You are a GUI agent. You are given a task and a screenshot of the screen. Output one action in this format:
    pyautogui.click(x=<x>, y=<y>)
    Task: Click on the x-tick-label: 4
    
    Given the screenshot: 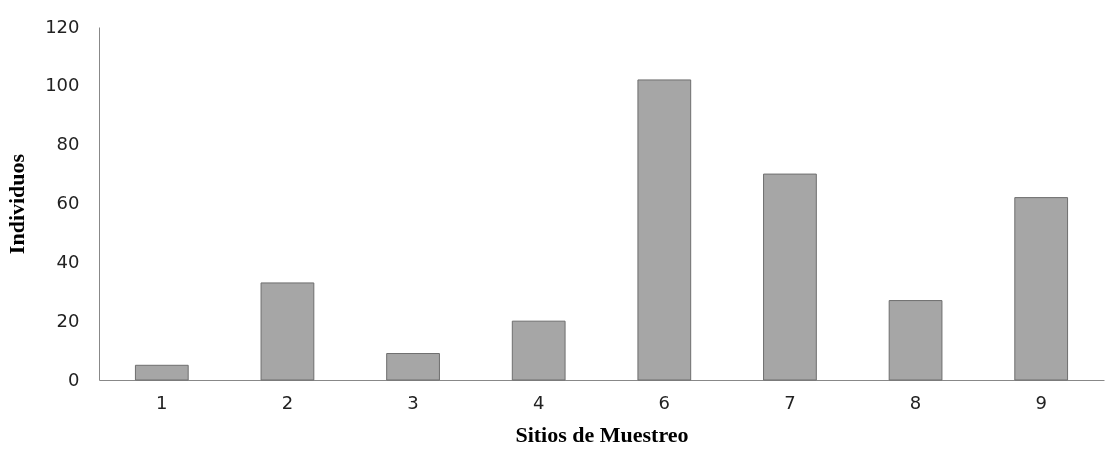 What is the action you would take?
    pyautogui.click(x=538, y=402)
    